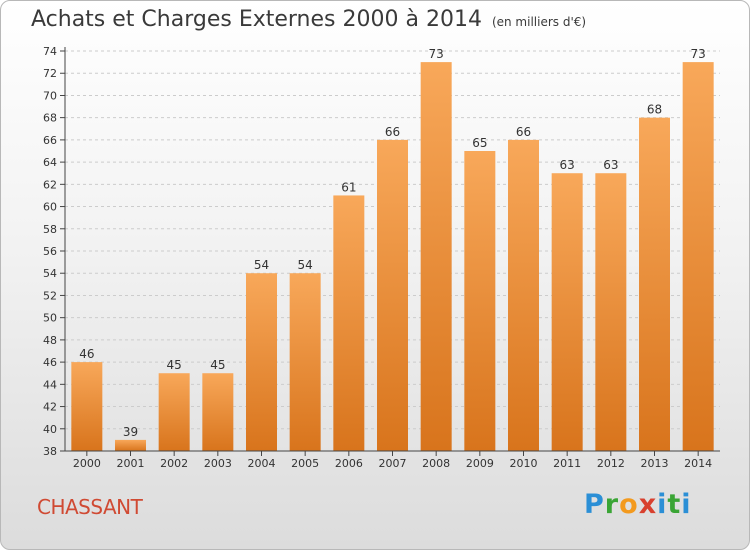  Describe the element at coordinates (611, 463) in the screenshot. I see `x-tick-label: 2012` at that location.